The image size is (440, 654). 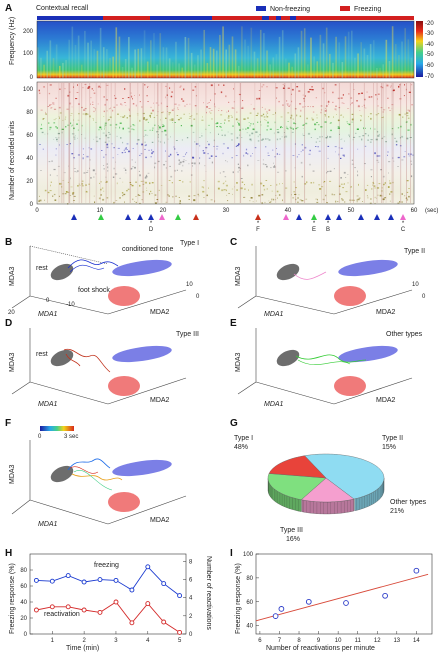 I want to click on freq-axis-label: Frequency (Hz), so click(x=12, y=41).